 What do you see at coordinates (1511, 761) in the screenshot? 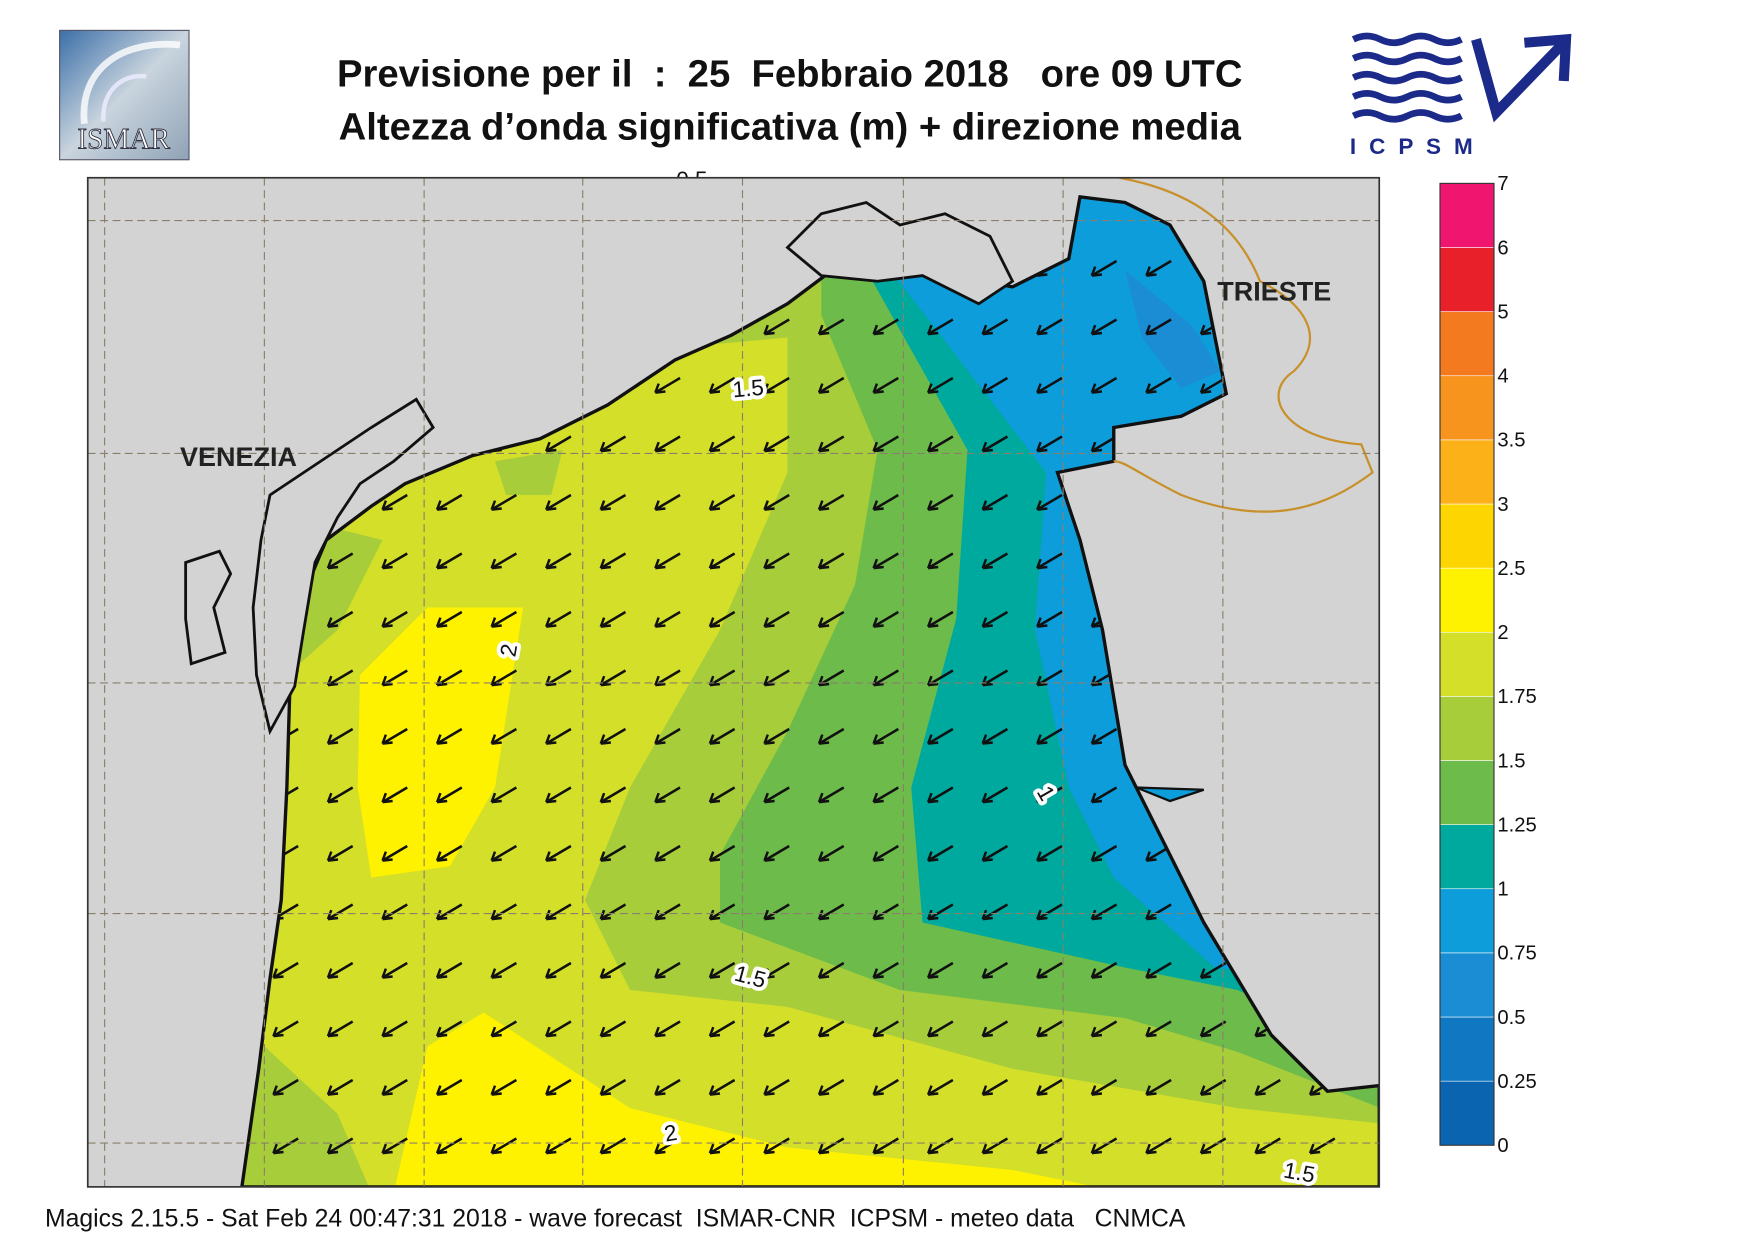
I see `colorbar-label: 1.5` at bounding box center [1511, 761].